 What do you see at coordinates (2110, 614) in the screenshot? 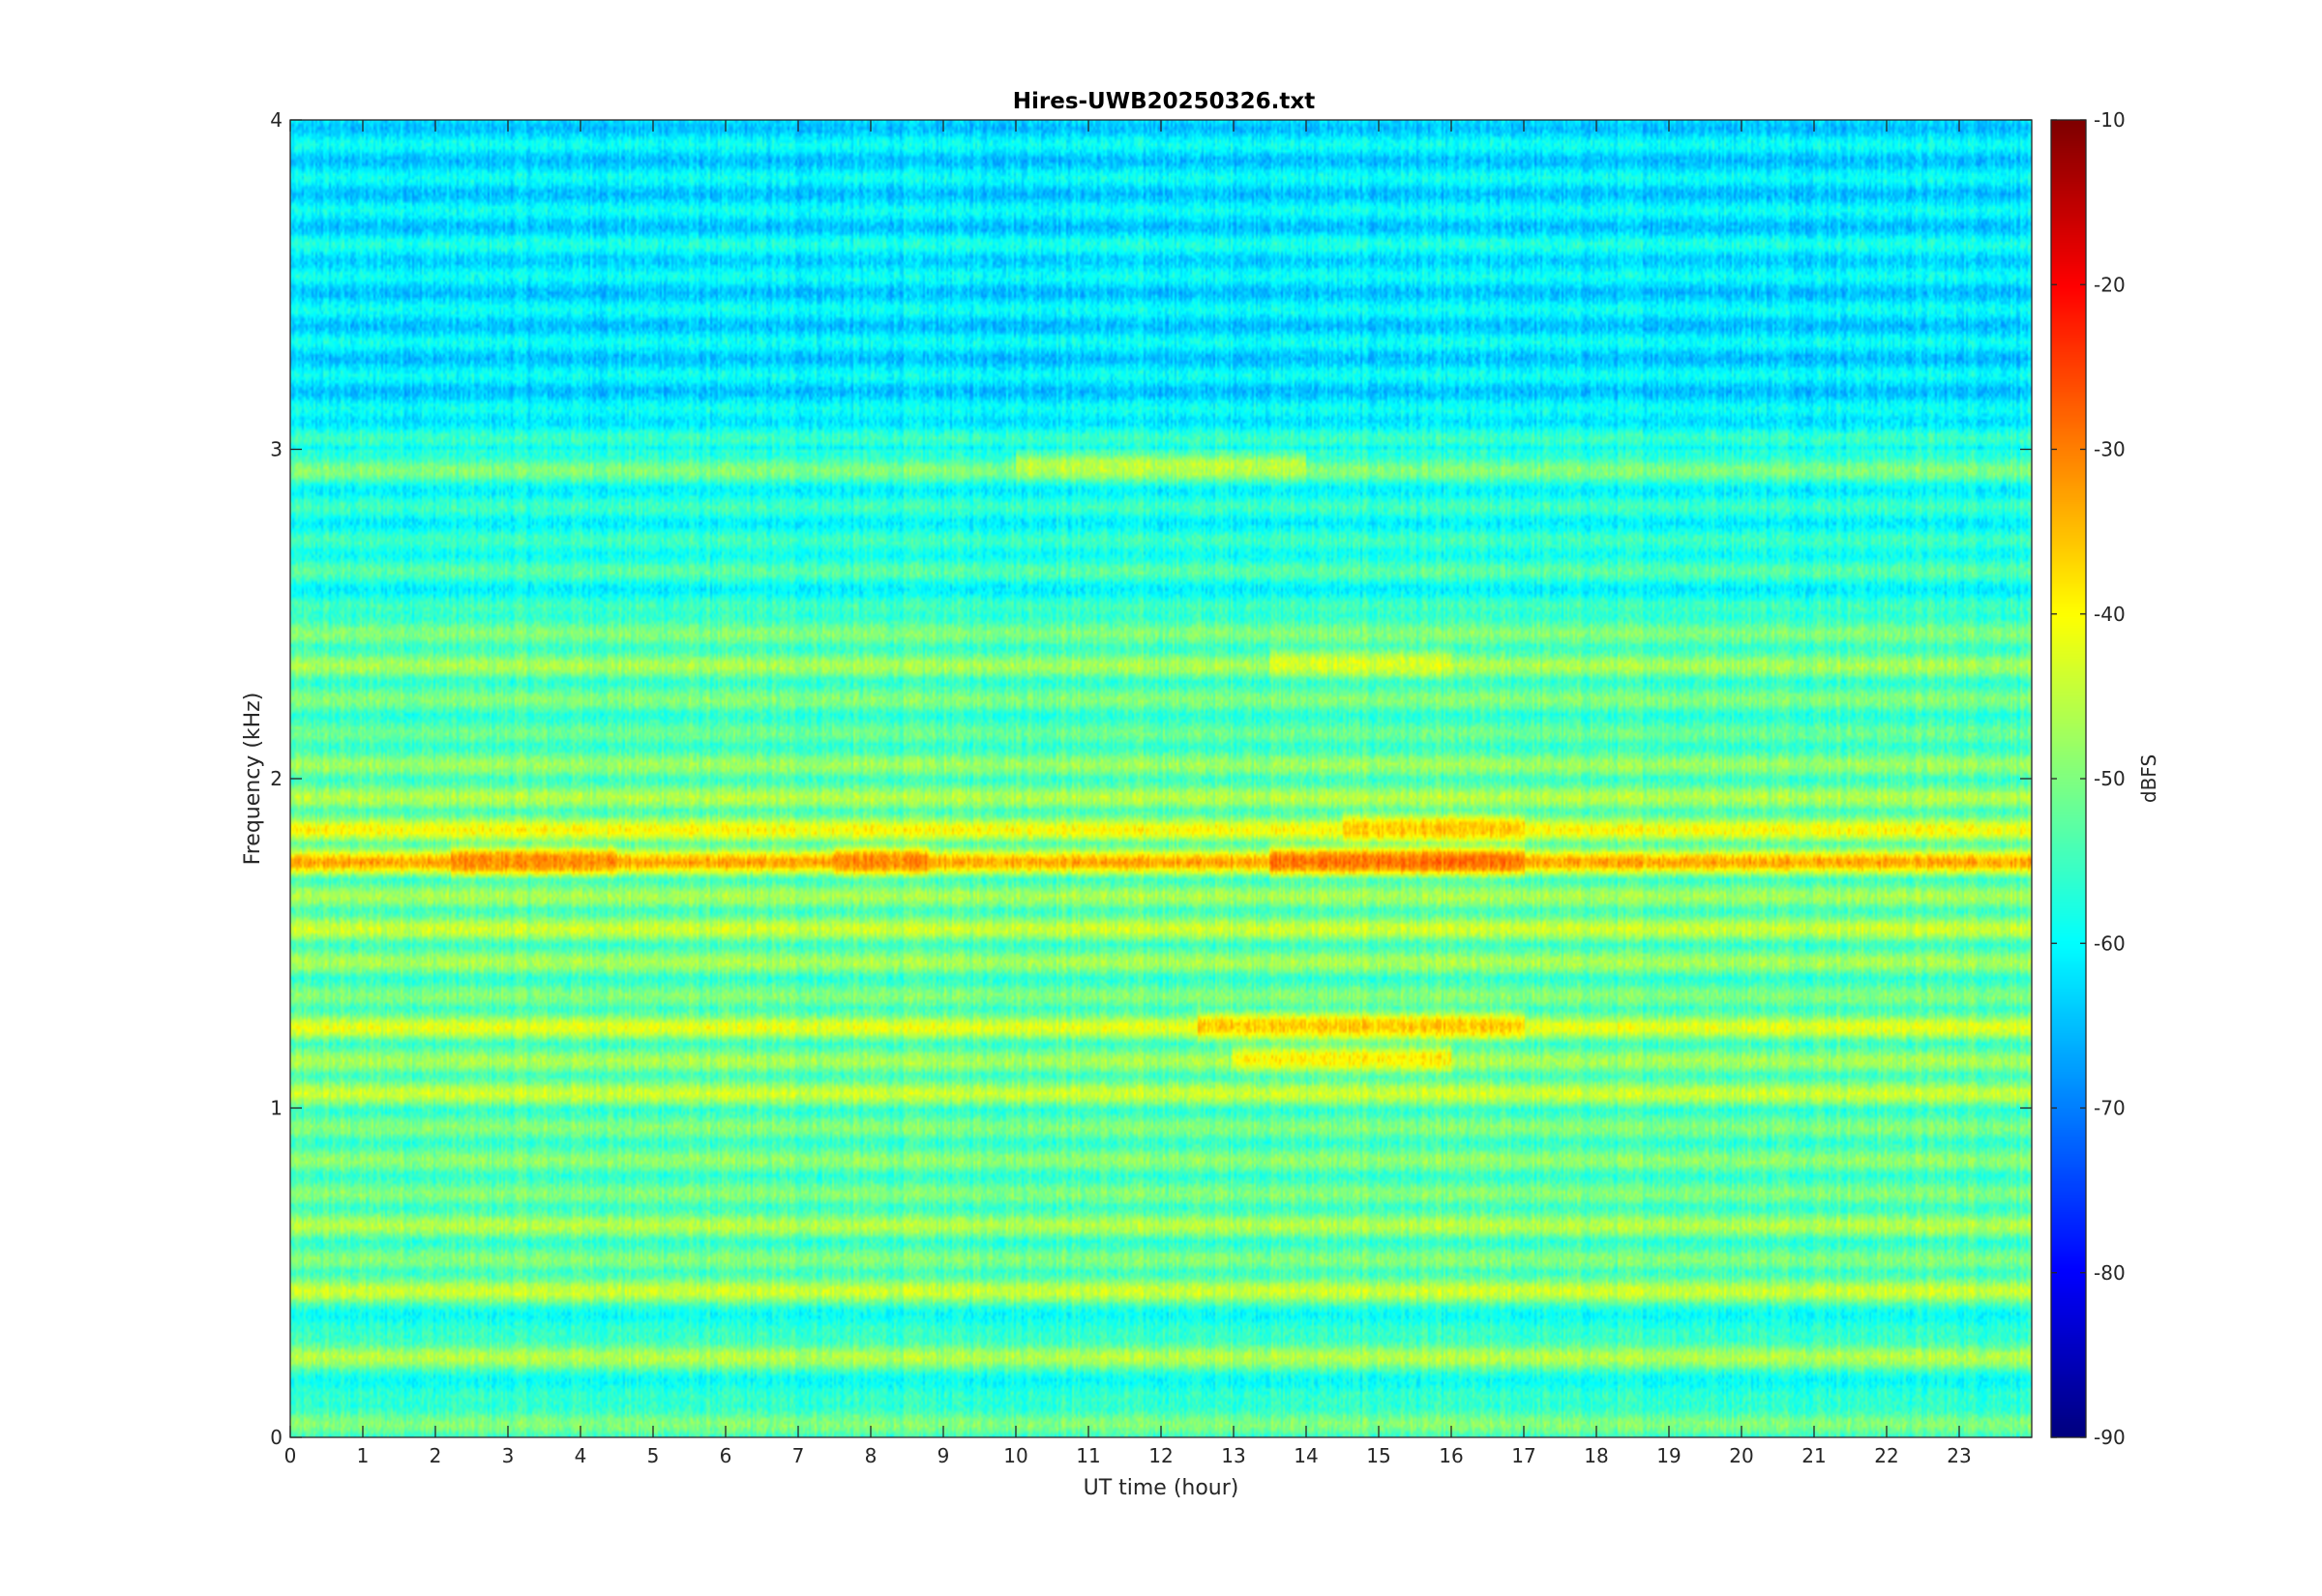
I see `colorbar-tick-label: -40` at bounding box center [2110, 614].